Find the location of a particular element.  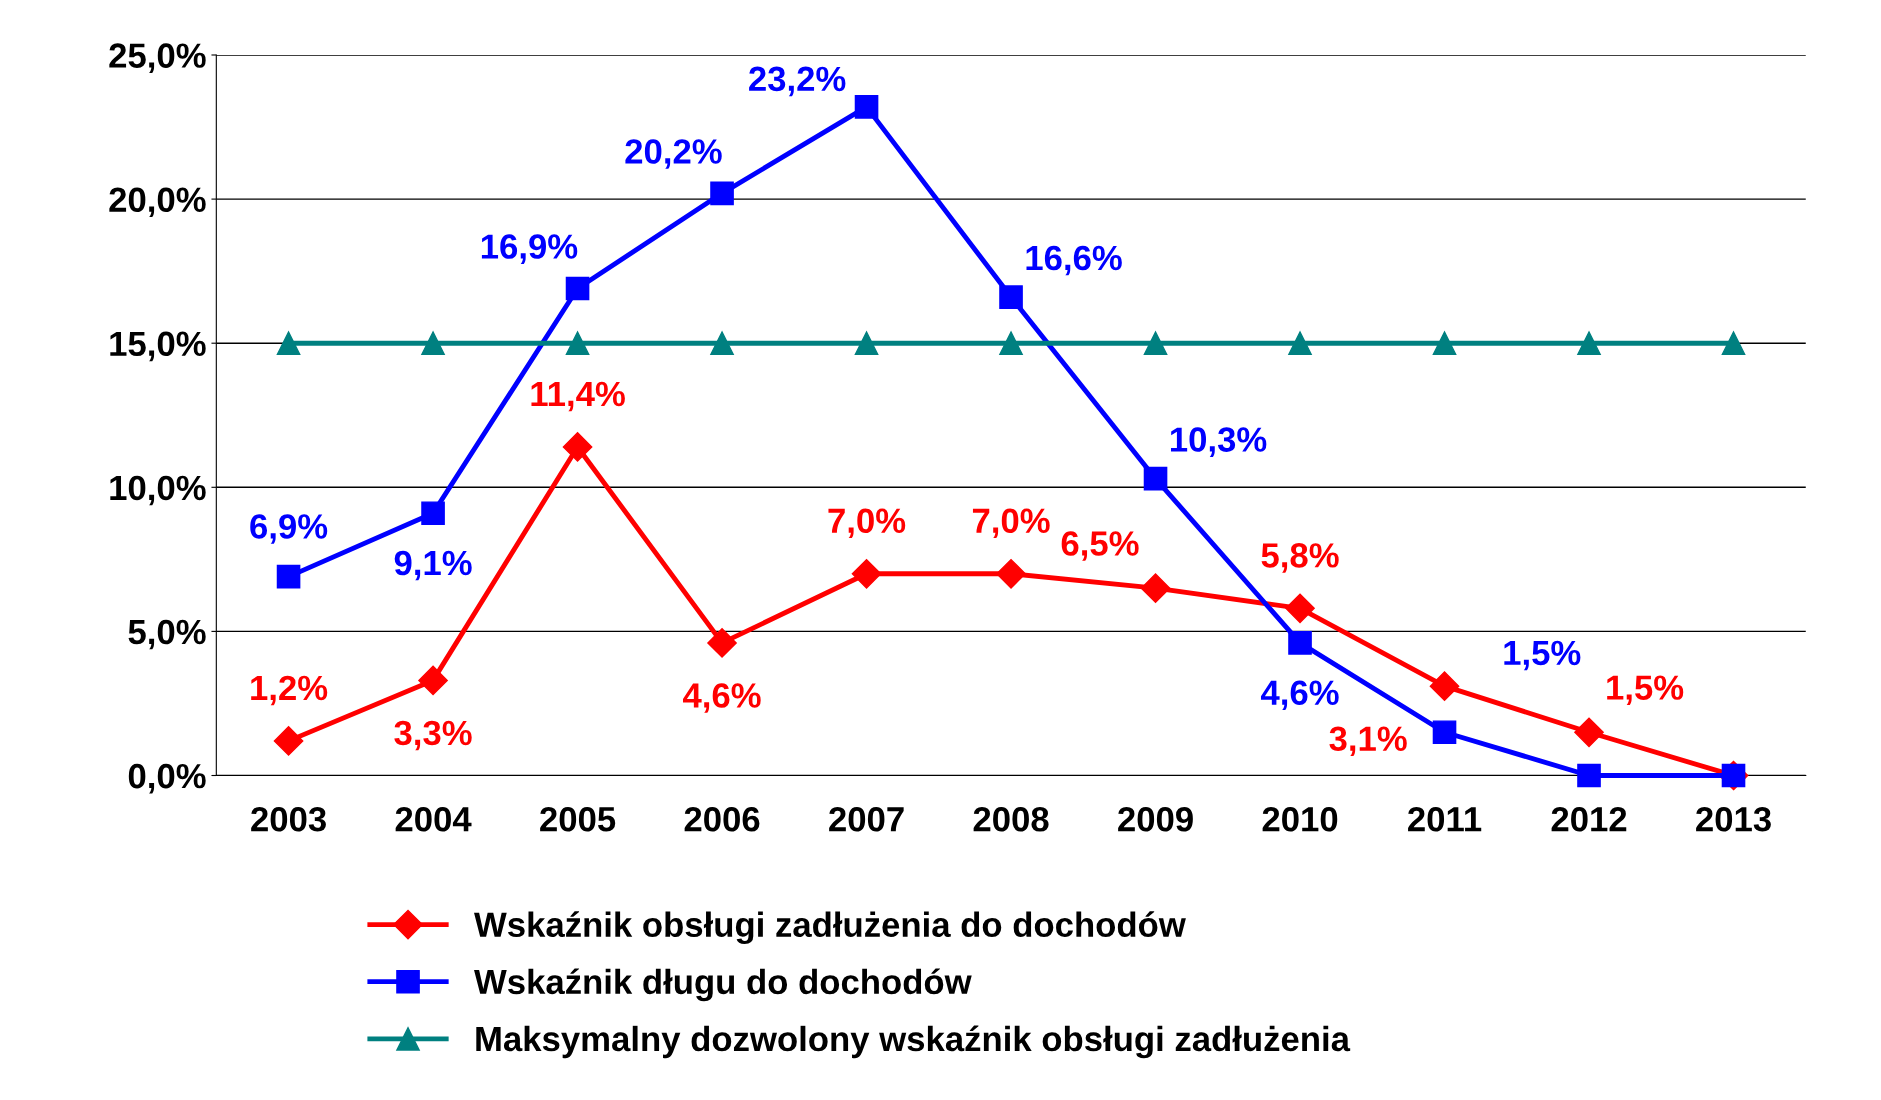

data-label: 6,5% is located at coordinates (1100, 546).